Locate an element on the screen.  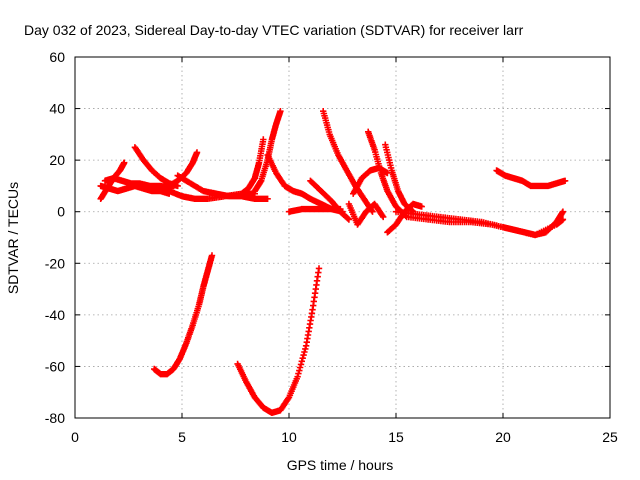
x-tick-label: 20 is located at coordinates (503, 437).